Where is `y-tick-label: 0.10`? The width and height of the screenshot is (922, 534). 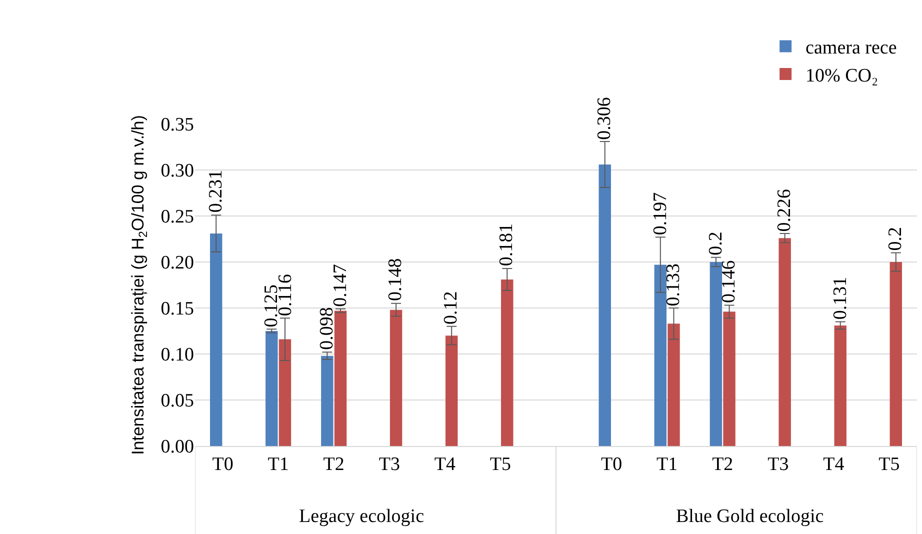
y-tick-label: 0.10 is located at coordinates (177, 355).